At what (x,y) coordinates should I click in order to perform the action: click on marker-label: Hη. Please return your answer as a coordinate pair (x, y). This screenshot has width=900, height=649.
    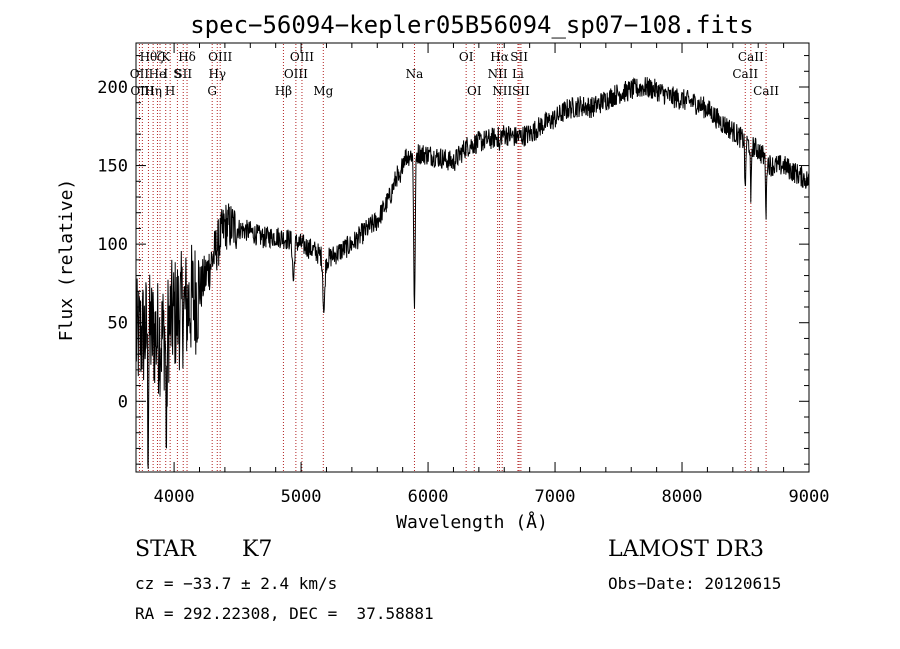
    Looking at the image, I should click on (153, 91).